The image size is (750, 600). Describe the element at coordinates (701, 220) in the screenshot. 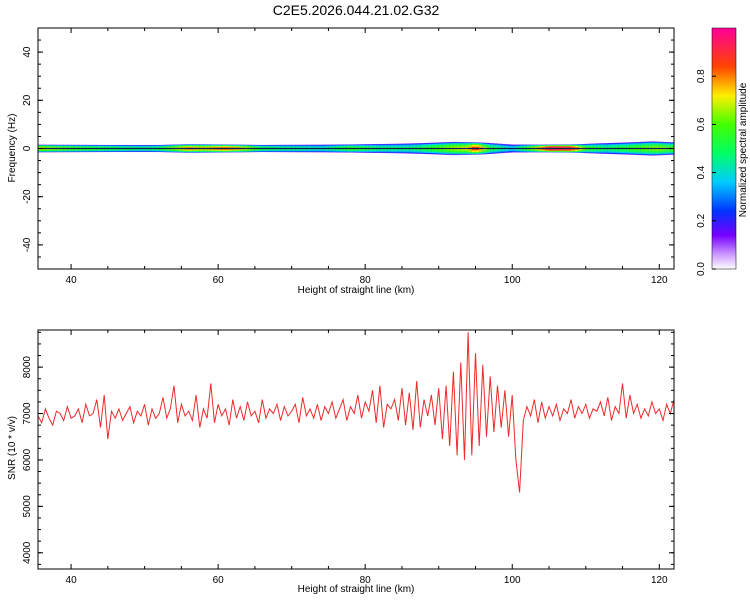

I see `colorbar-tick-label: 0.2` at that location.